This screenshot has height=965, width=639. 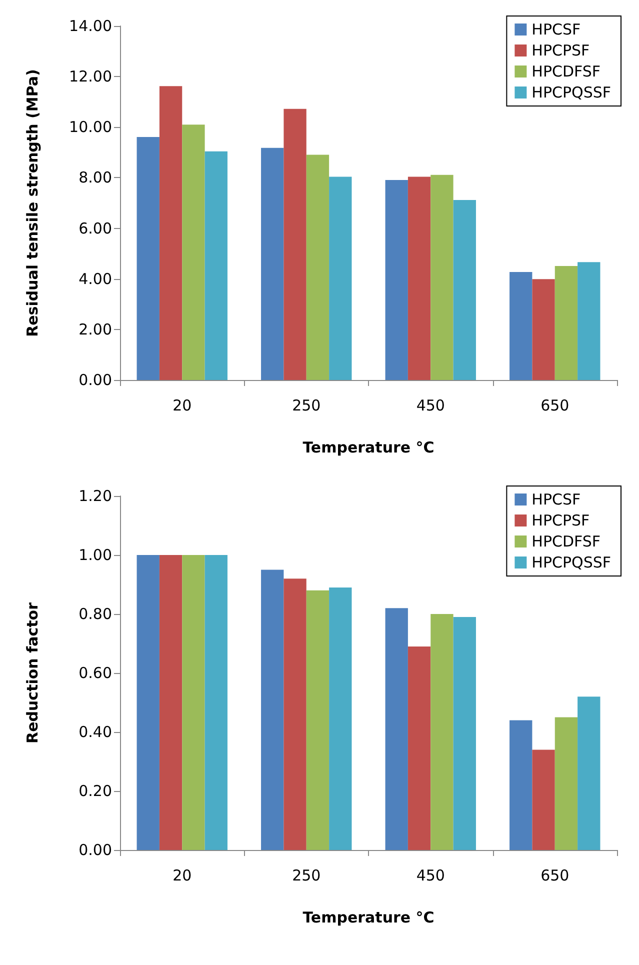 What do you see at coordinates (33, 203) in the screenshot?
I see `y-axis-title: Residual tensile strength (MPa)` at bounding box center [33, 203].